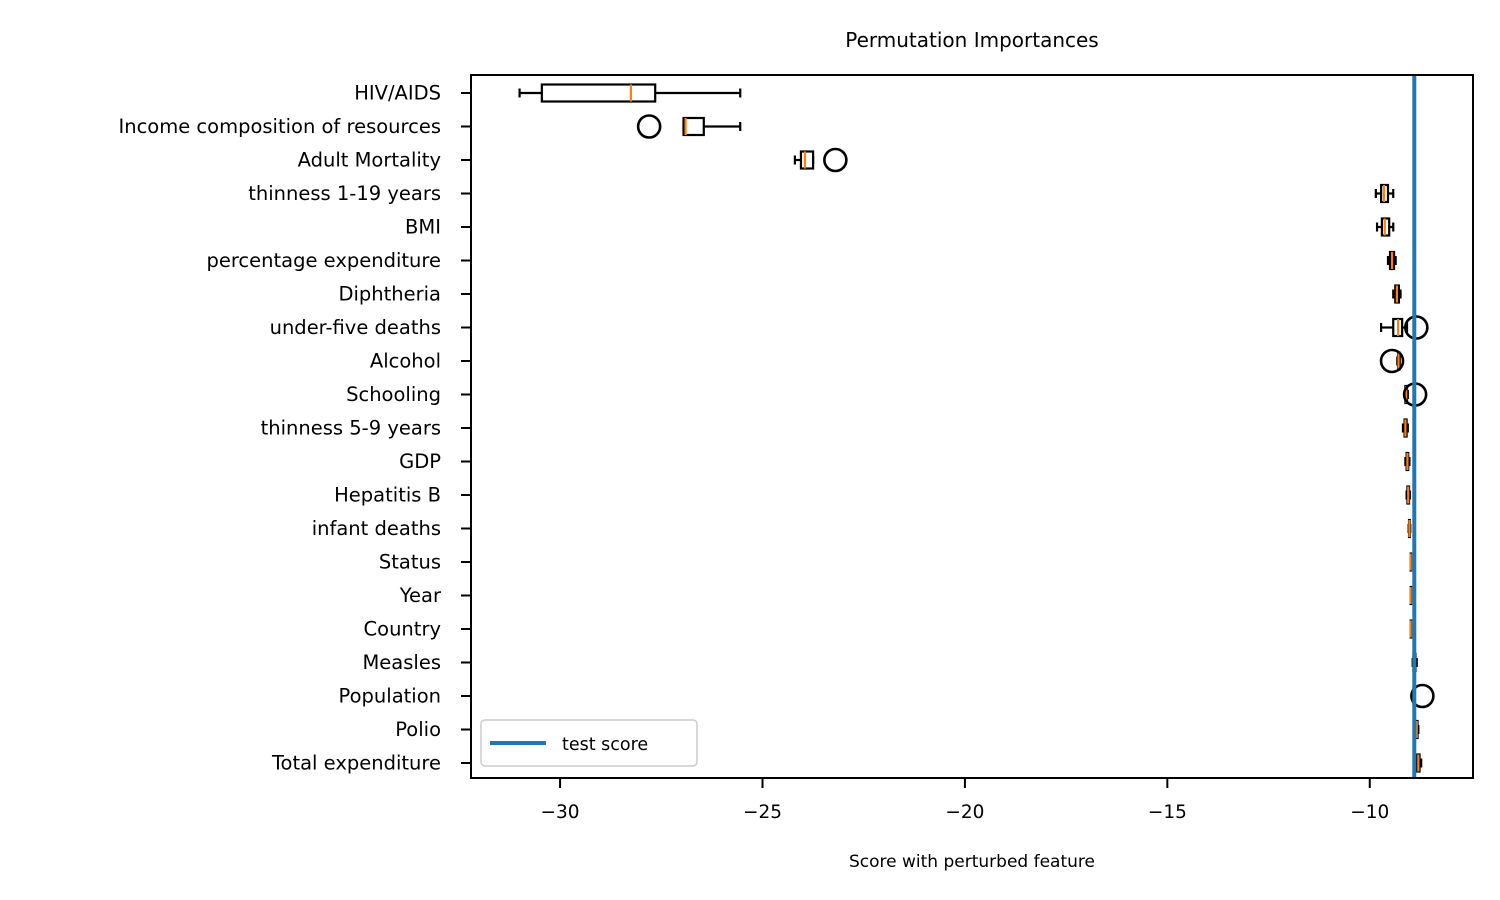  What do you see at coordinates (964, 812) in the screenshot?
I see `x-tick-label-2: −20` at bounding box center [964, 812].